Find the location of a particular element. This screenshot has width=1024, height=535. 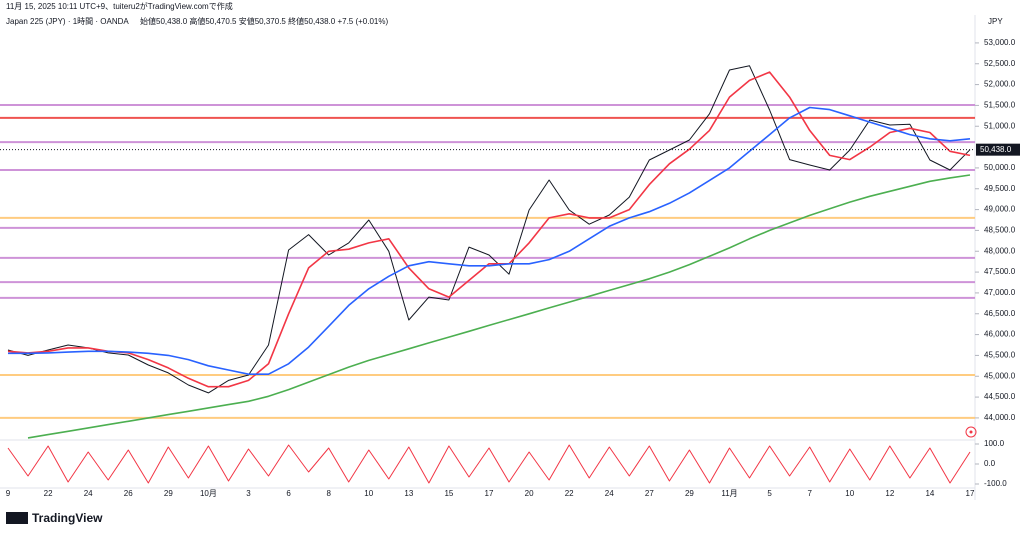

x-tick-label: 20 is located at coordinates (529, 493).